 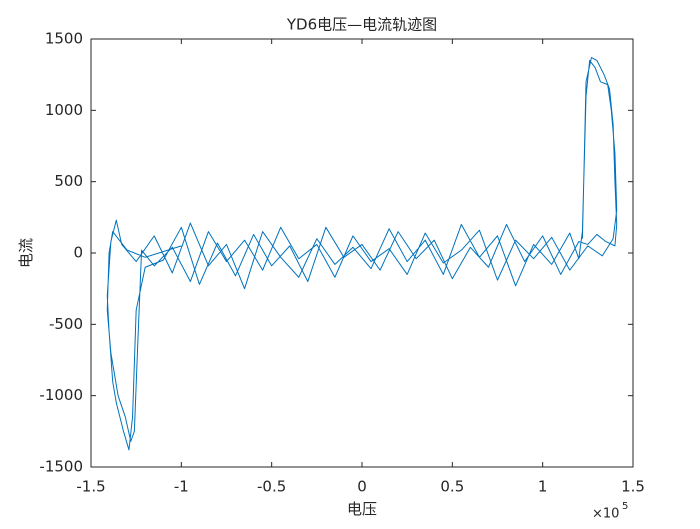 What do you see at coordinates (68, 181) in the screenshot?
I see `y-tick-label: 500` at bounding box center [68, 181].